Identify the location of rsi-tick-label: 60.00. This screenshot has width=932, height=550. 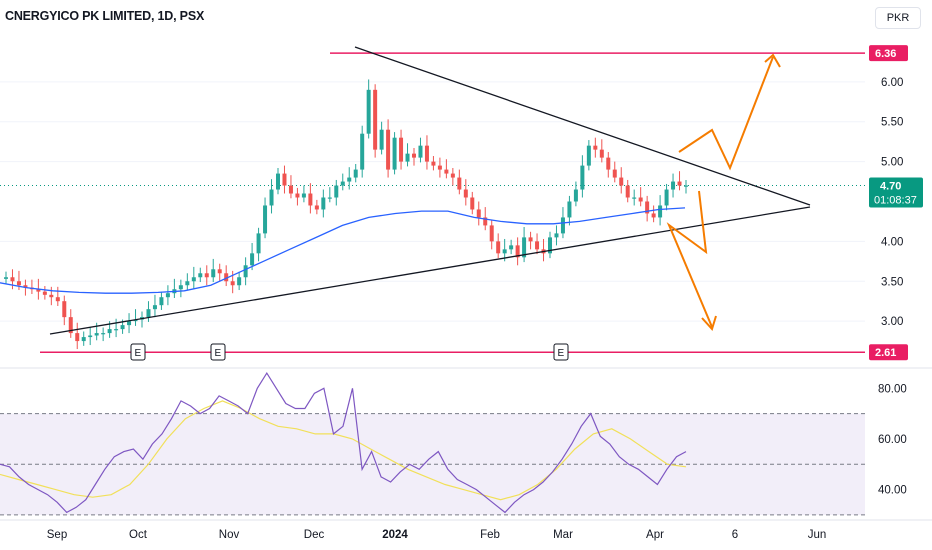
(892, 440).